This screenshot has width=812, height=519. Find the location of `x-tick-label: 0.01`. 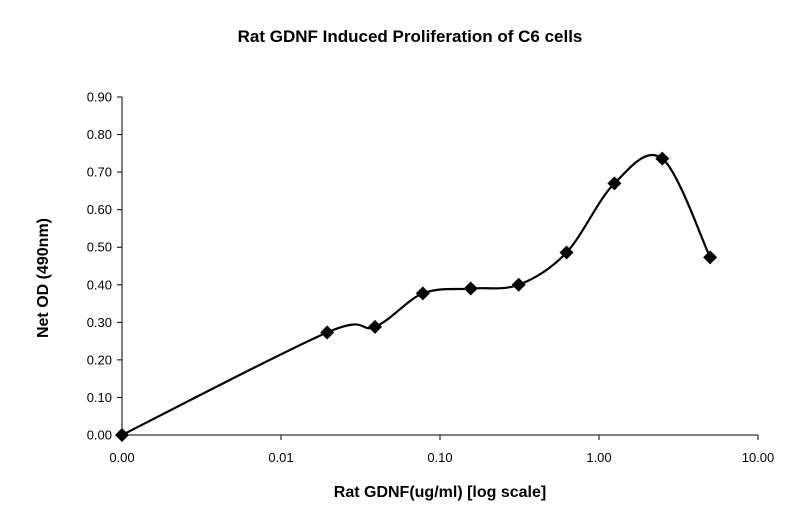

x-tick-label: 0.01 is located at coordinates (280, 457).